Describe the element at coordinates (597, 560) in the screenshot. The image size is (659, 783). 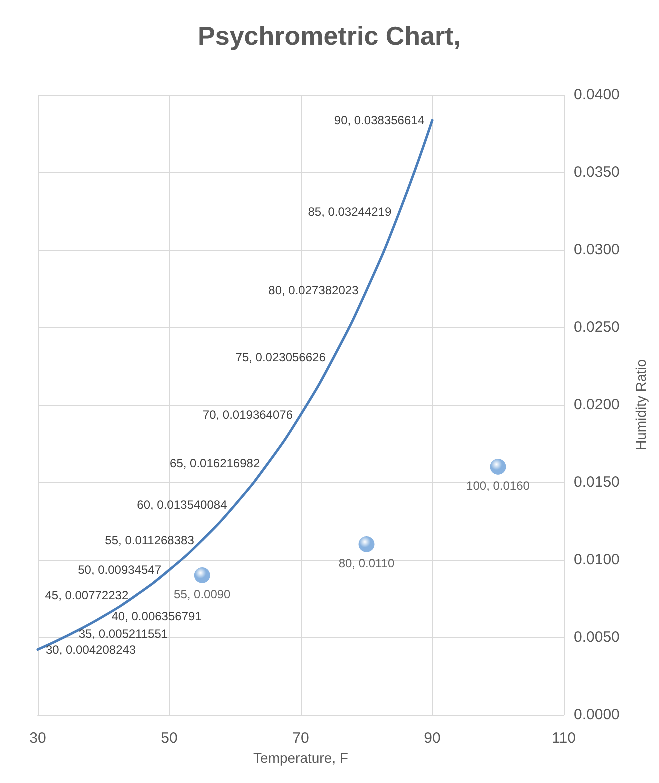
I see `y-tick-label: 0.0100` at that location.